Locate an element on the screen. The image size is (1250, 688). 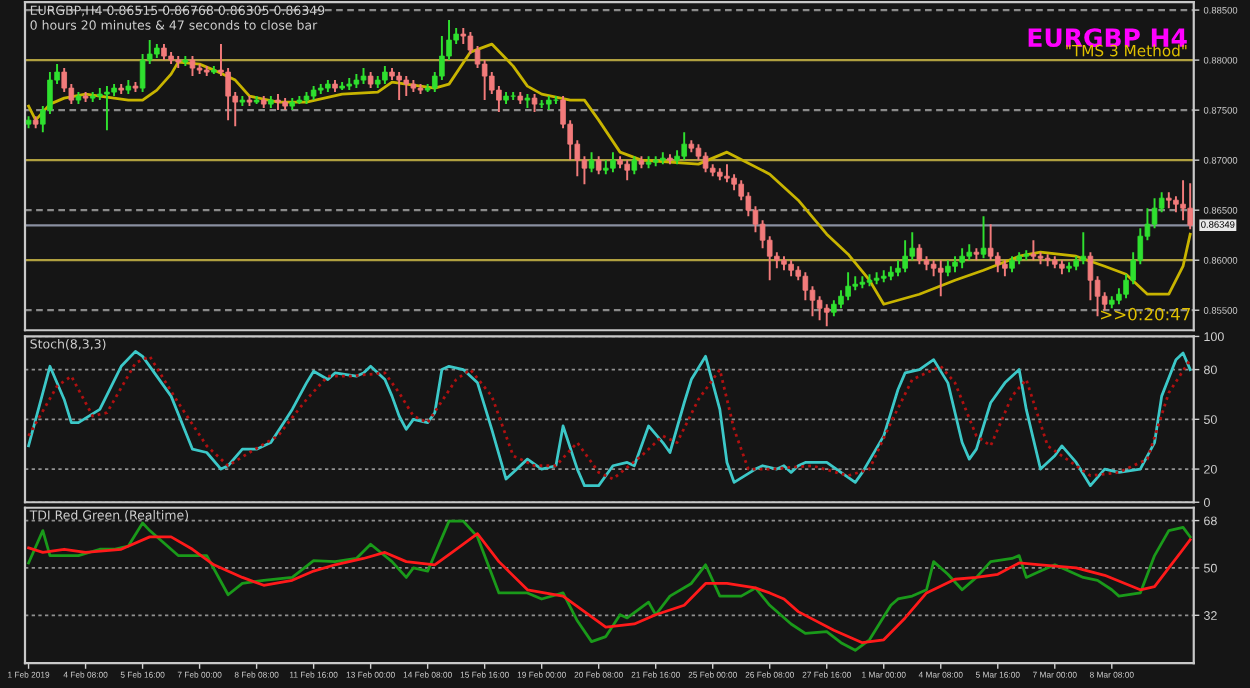
annotation: >>0:20:47 is located at coordinates (1145, 314).